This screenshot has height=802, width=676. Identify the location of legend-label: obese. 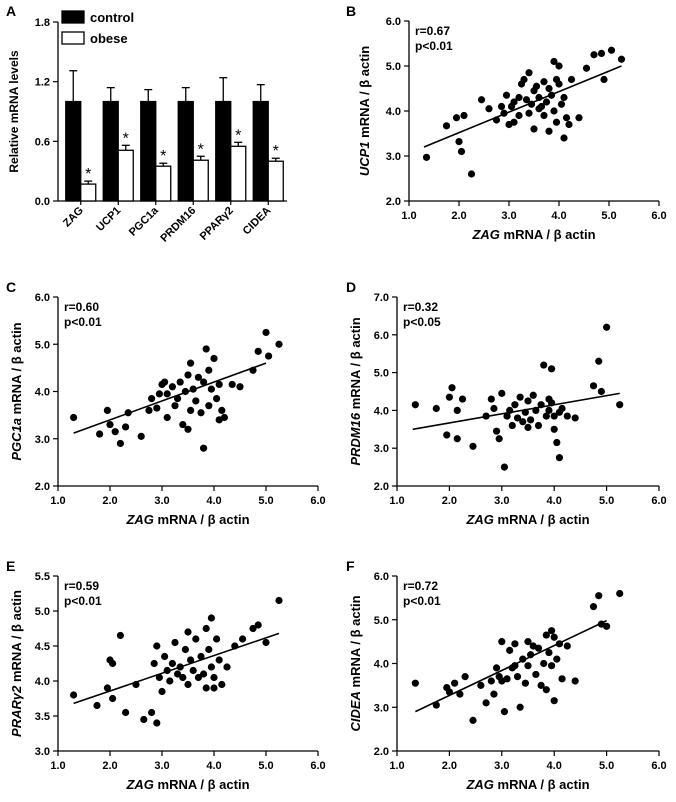
(109, 38).